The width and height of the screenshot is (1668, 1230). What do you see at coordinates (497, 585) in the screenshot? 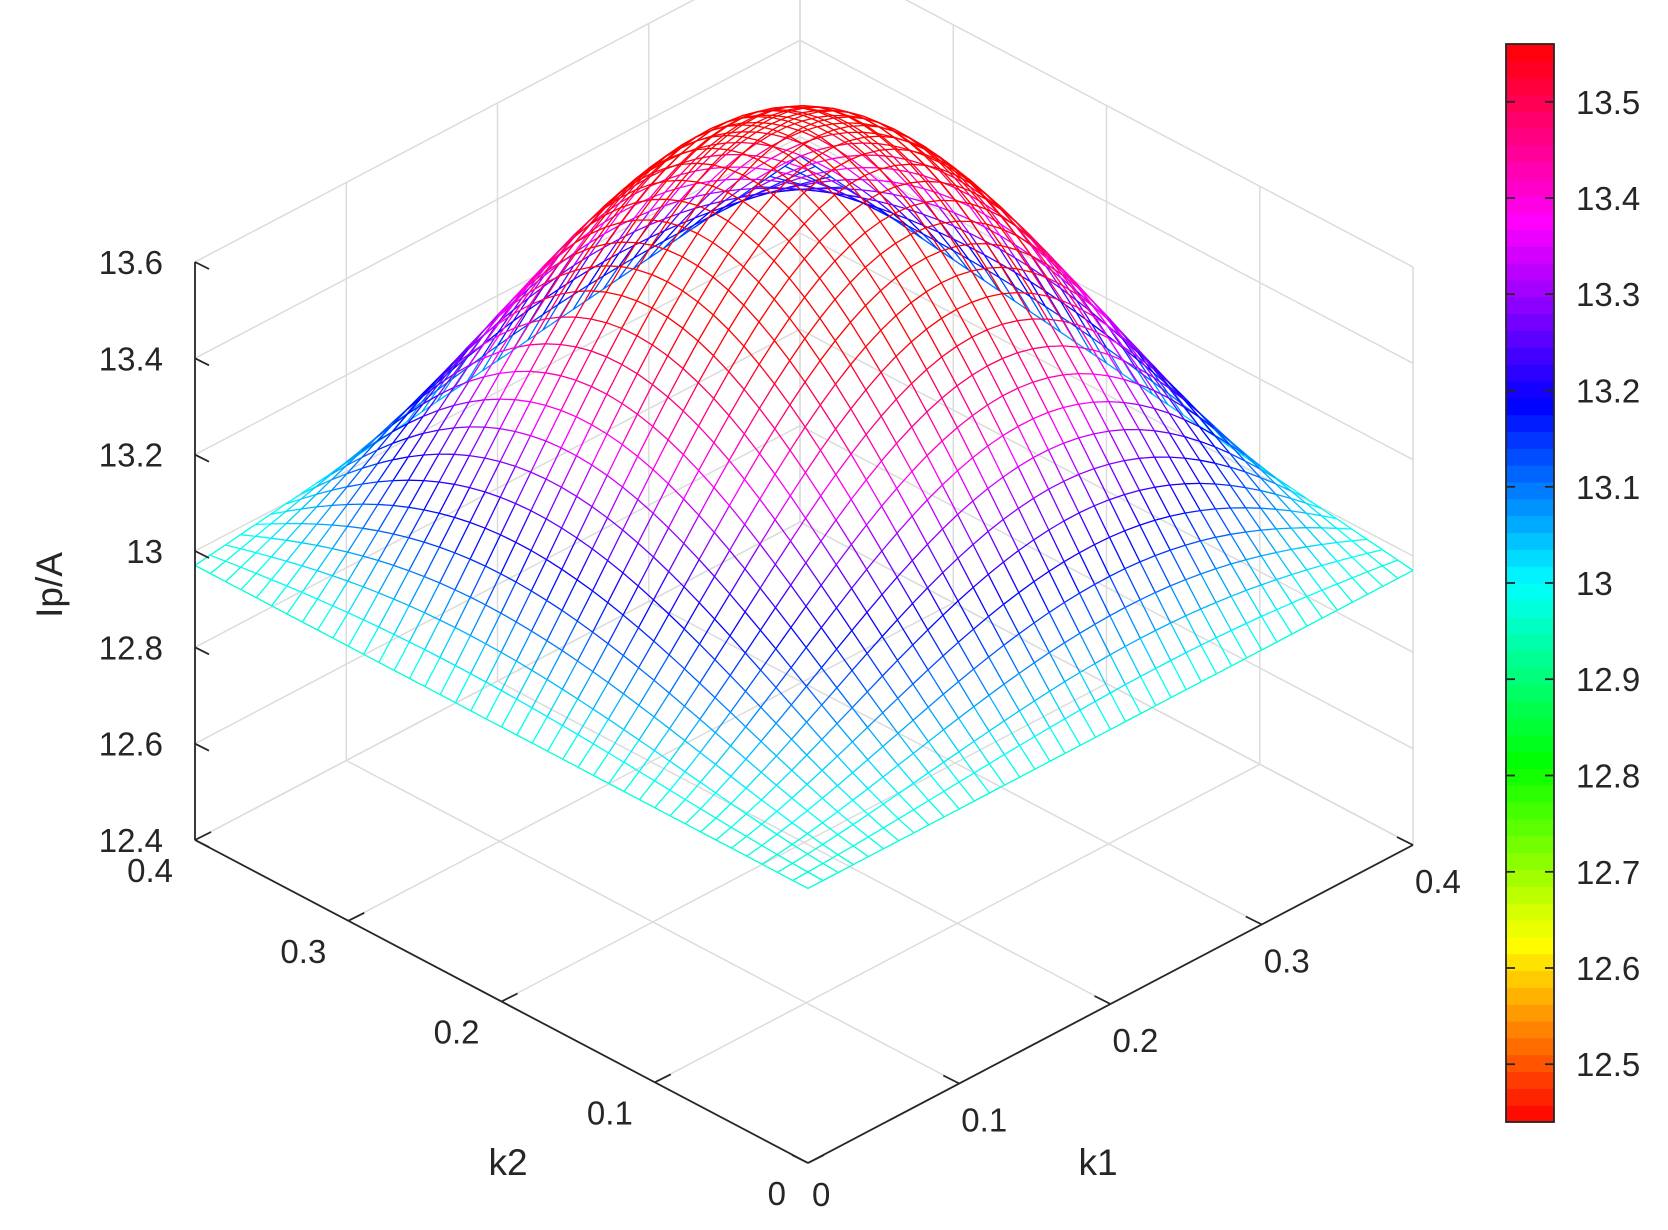
I see `wall-grid-line` at bounding box center [497, 585].